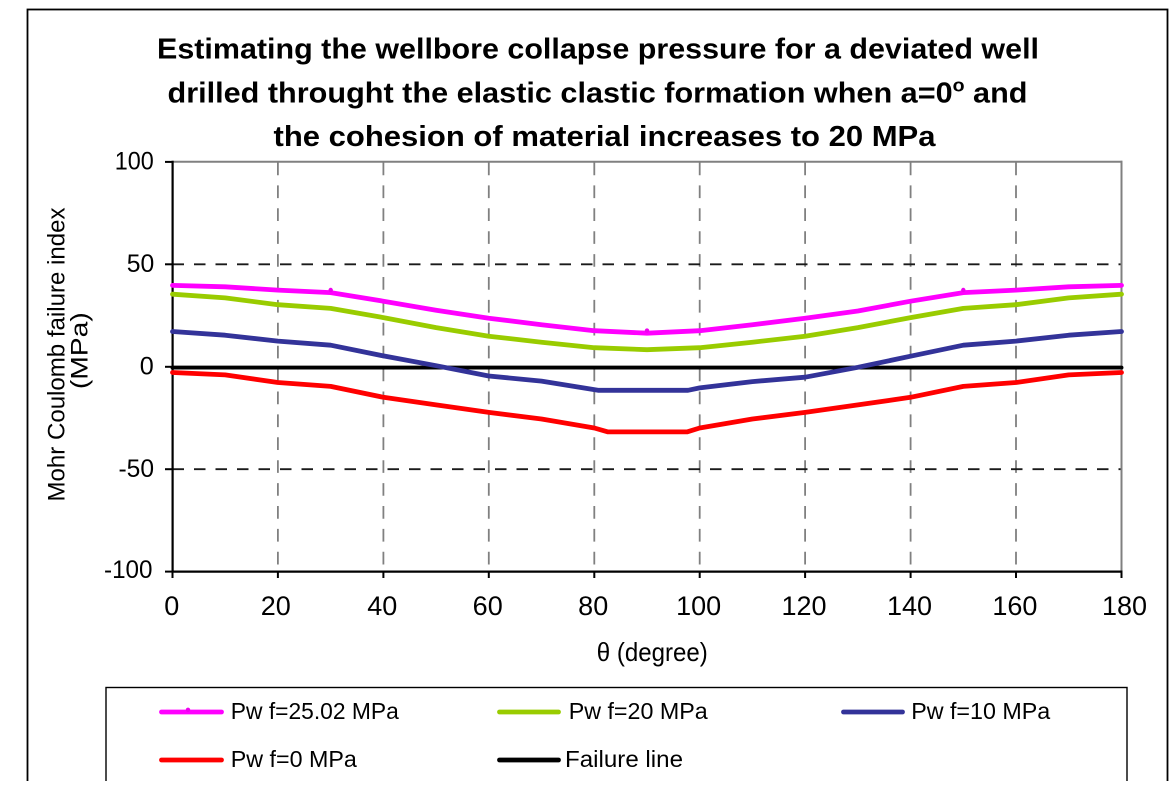 The height and width of the screenshot is (786, 1171). I want to click on svg-text: 180, so click(1124, 606).